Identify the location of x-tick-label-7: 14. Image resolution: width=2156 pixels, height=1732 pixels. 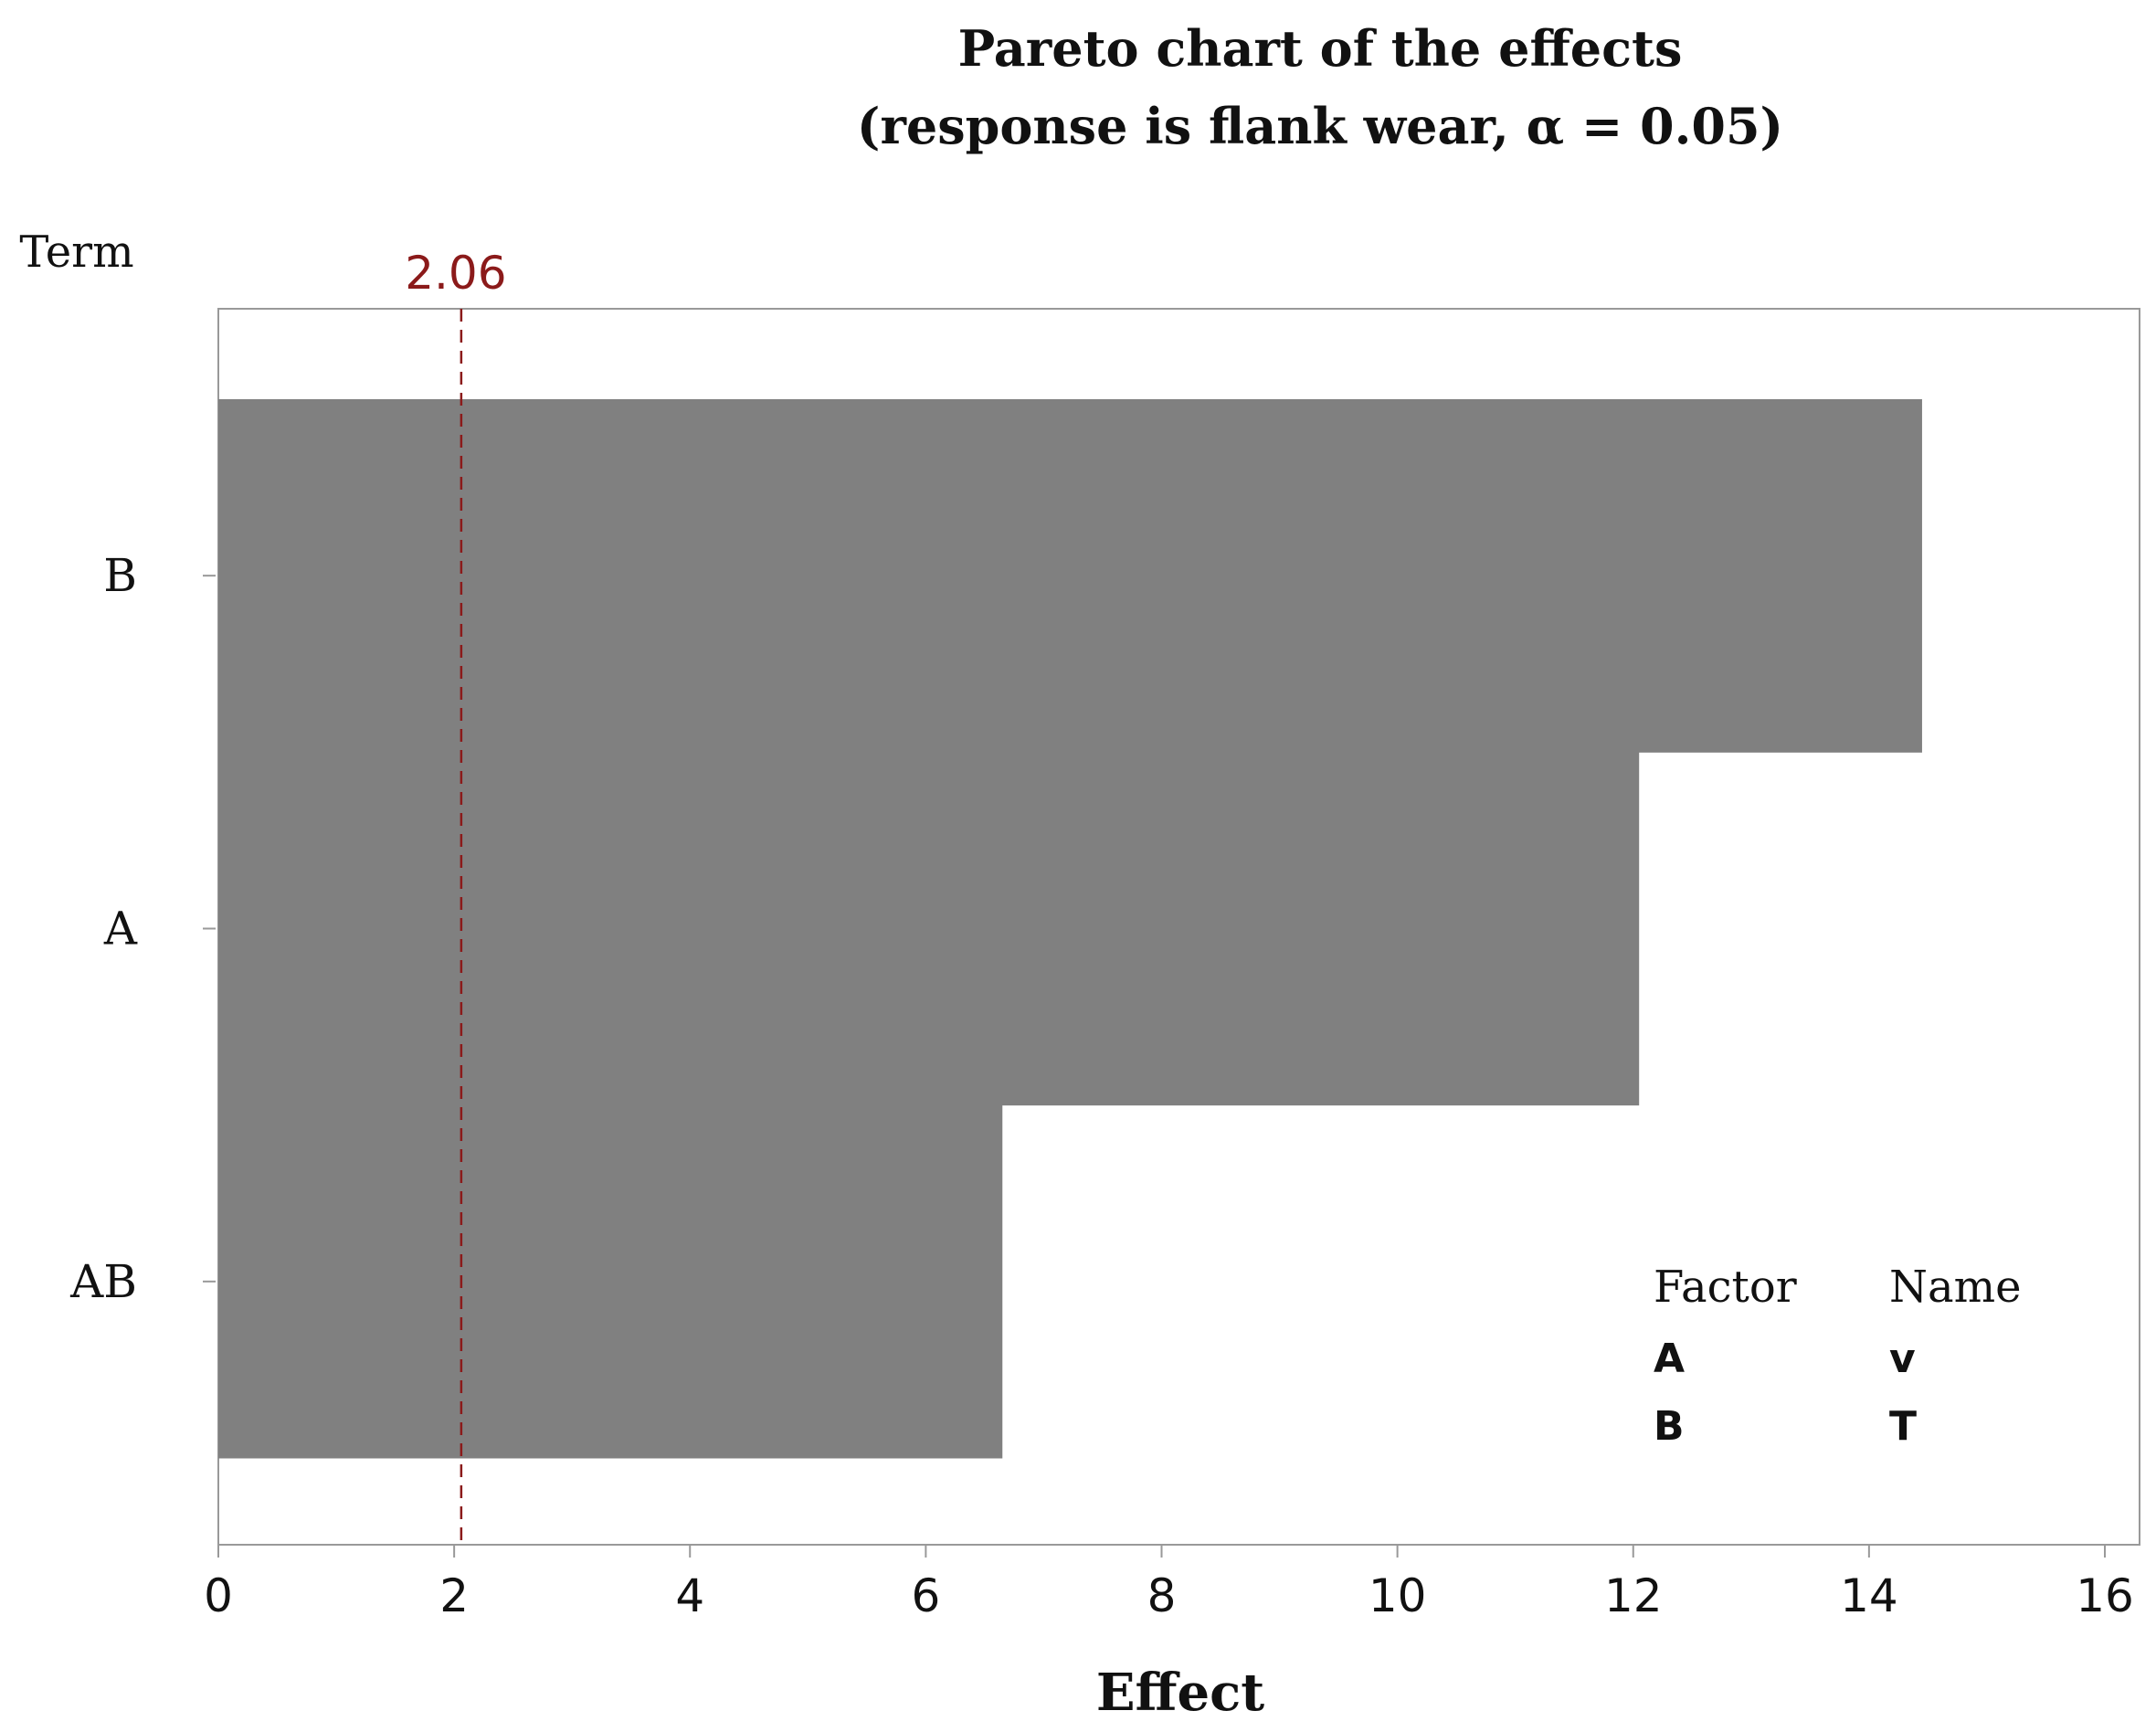
(1869, 1595).